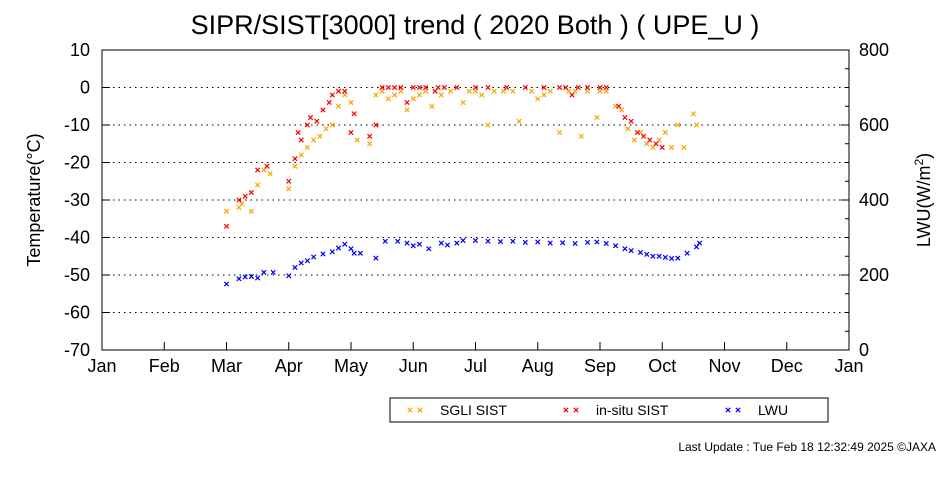 The height and width of the screenshot is (480, 950). What do you see at coordinates (874, 200) in the screenshot?
I see `y2-tick-label: 400` at bounding box center [874, 200].